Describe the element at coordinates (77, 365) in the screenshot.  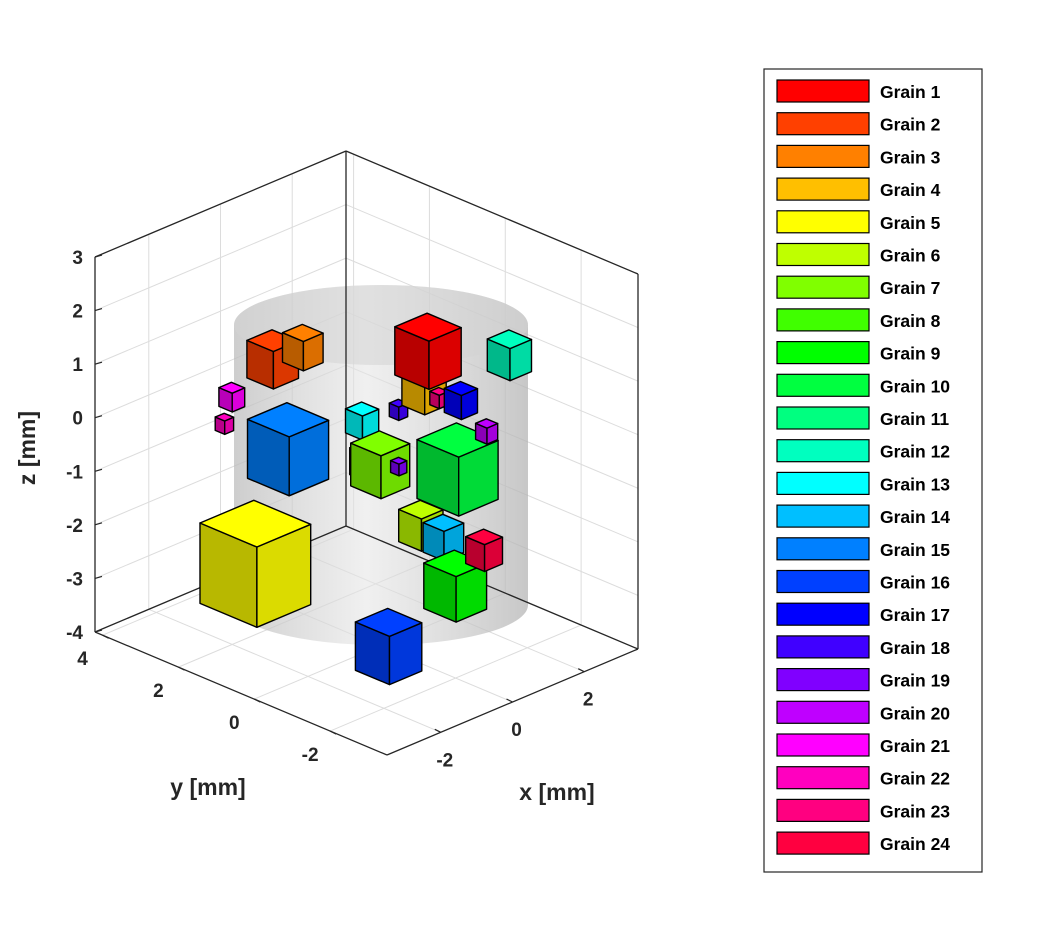
I see `z-tick-label-2: 1` at that location.